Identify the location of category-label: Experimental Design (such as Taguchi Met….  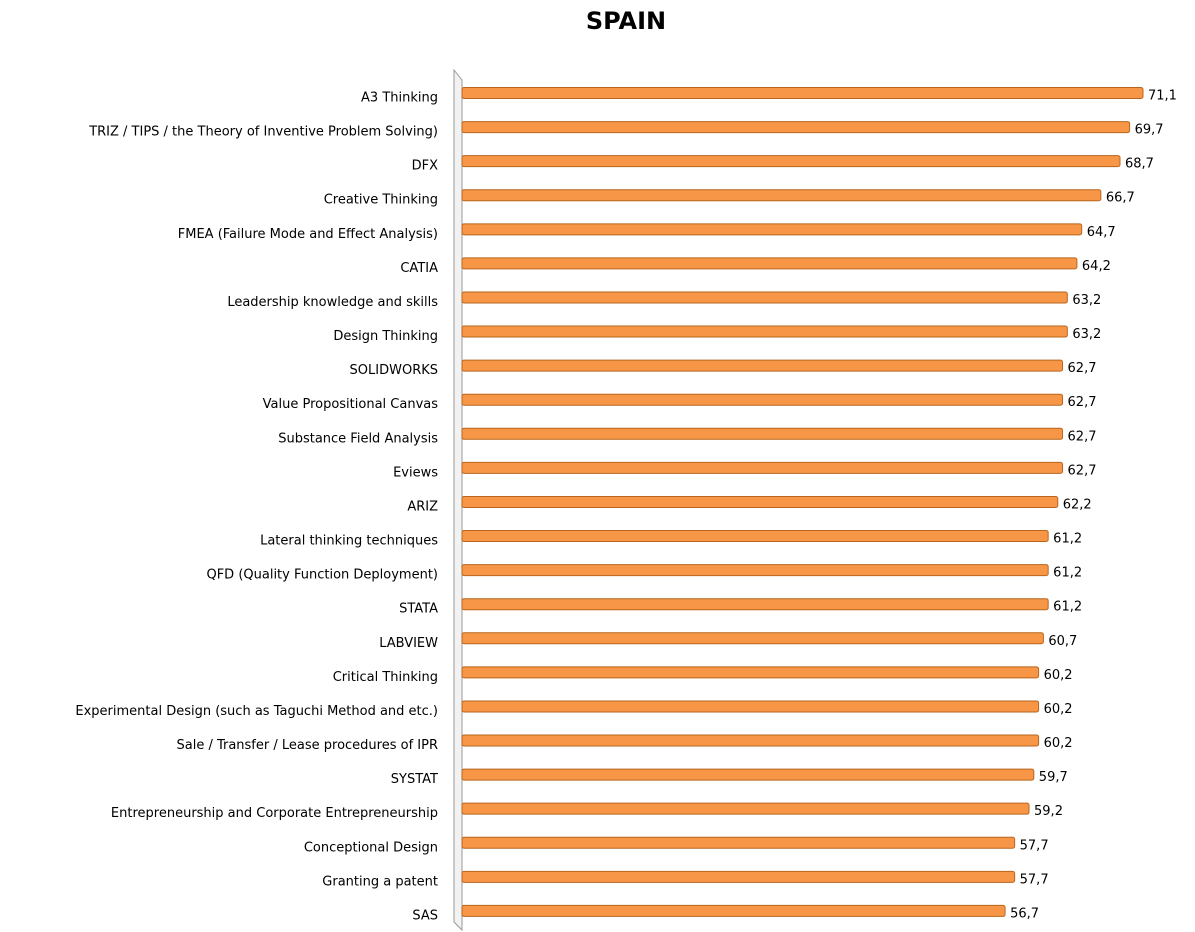
(256, 711).